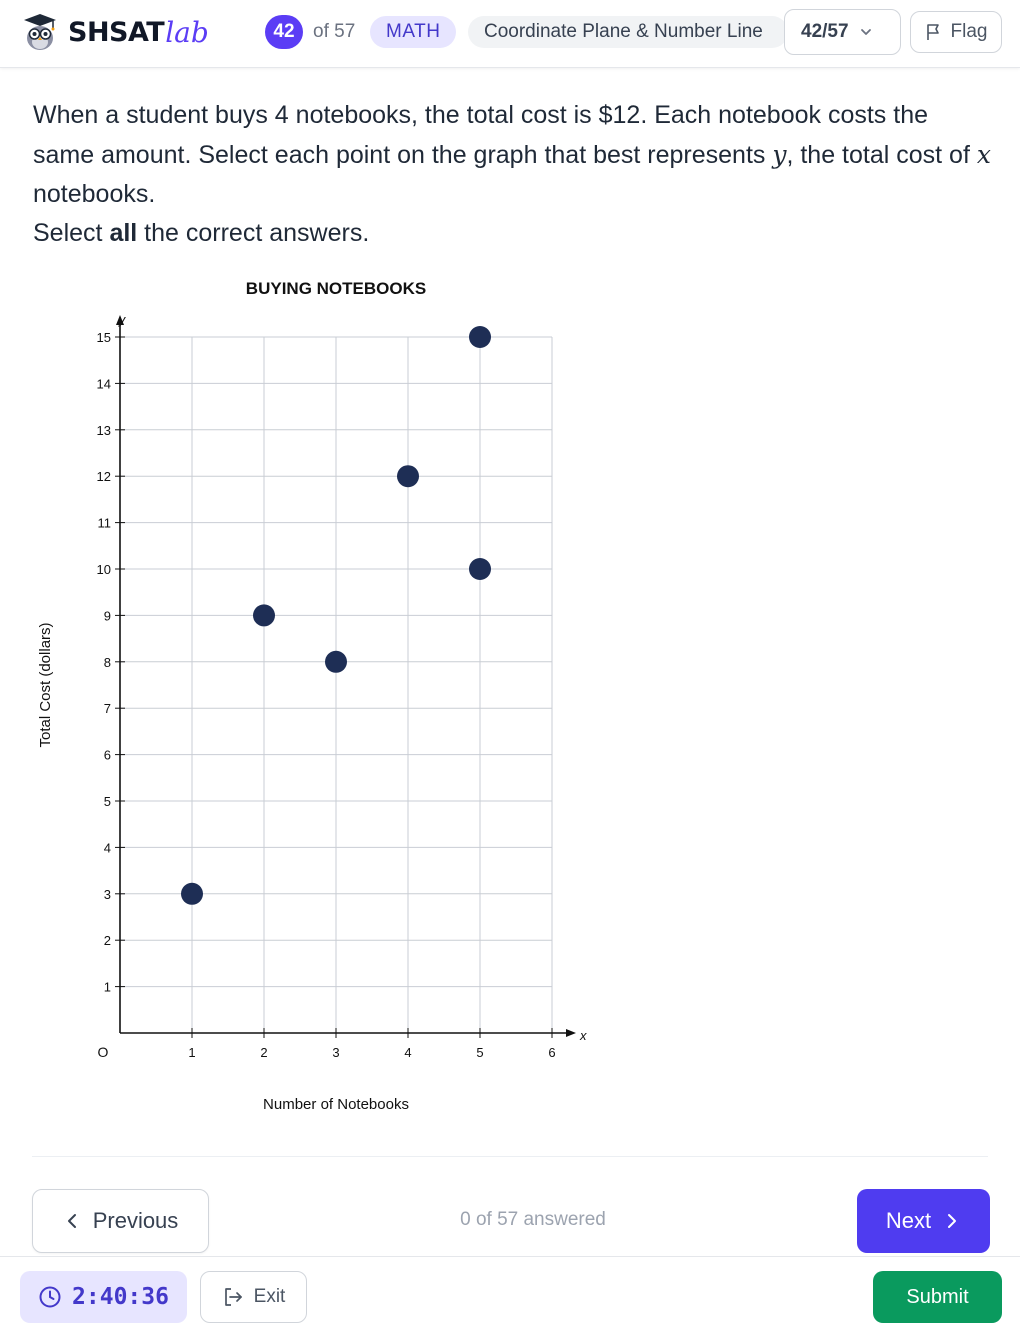 Image resolution: width=1020 pixels, height=1328 pixels. I want to click on next-label: Next, so click(908, 1220).